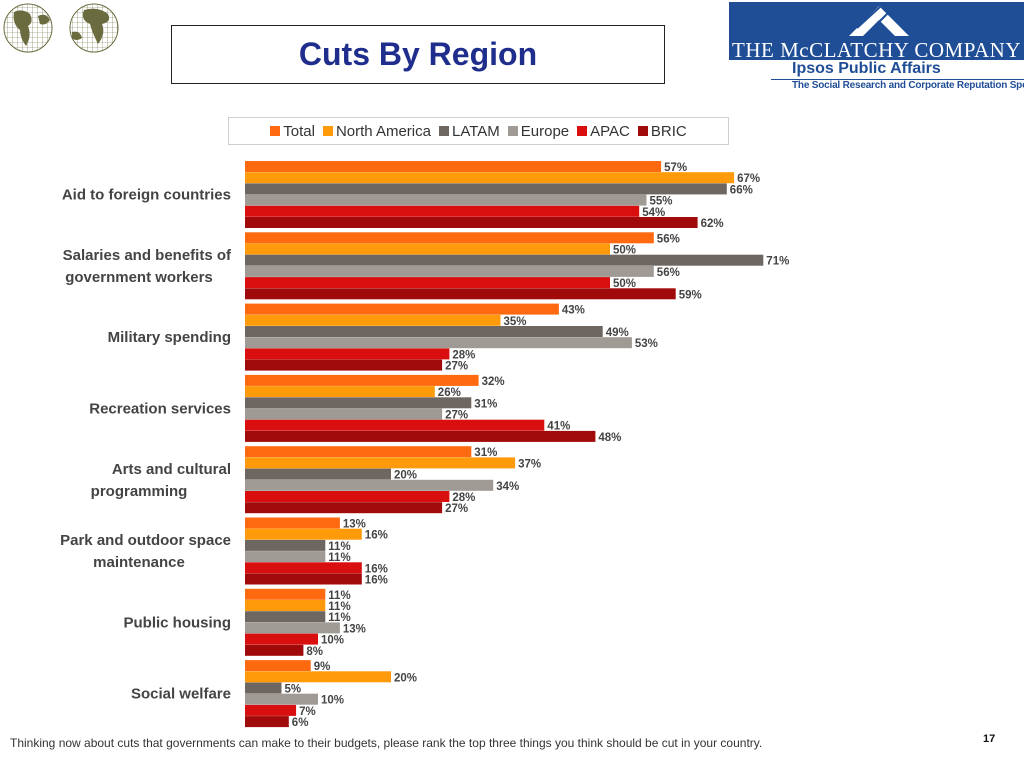 The height and width of the screenshot is (768, 1024). I want to click on bar-value-label: 43%, so click(573, 311).